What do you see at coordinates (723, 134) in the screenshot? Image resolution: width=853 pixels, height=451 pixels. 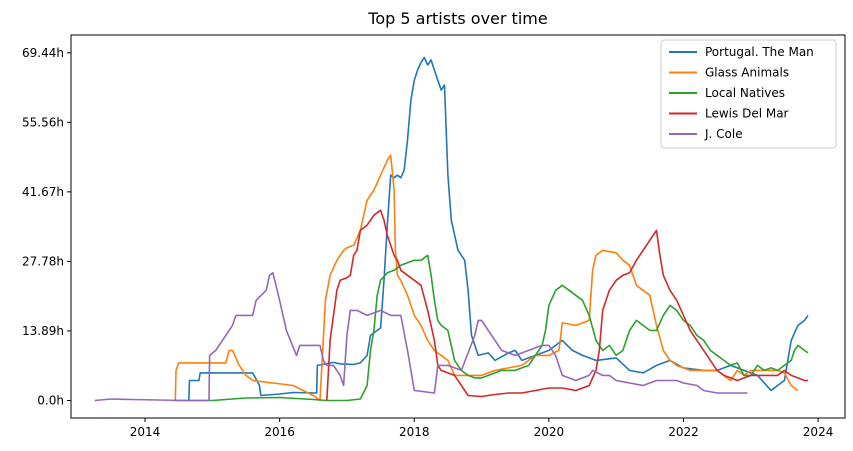 I see `legend-label: J. Cole` at bounding box center [723, 134].